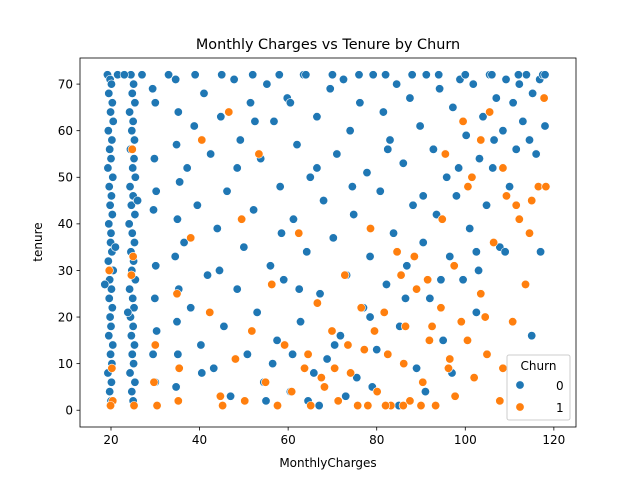 The width and height of the screenshot is (640, 480). Describe the element at coordinates (110, 440) in the screenshot. I see `x-tick-label: 20` at that location.